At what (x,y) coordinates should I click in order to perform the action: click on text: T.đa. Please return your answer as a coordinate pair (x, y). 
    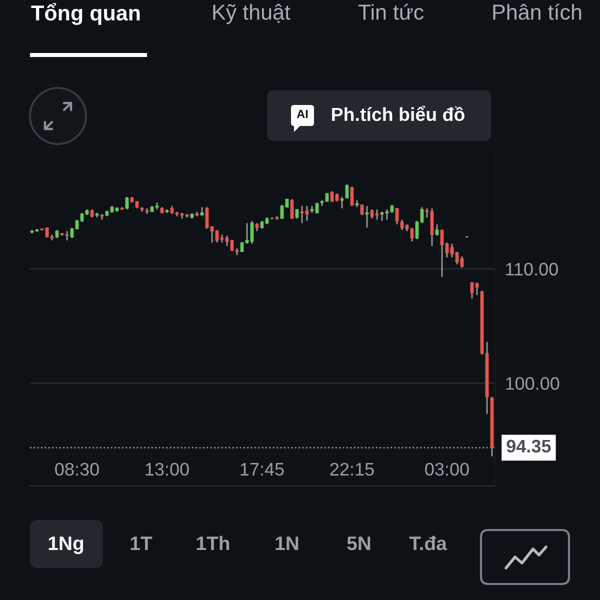
    Looking at the image, I should click on (428, 543).